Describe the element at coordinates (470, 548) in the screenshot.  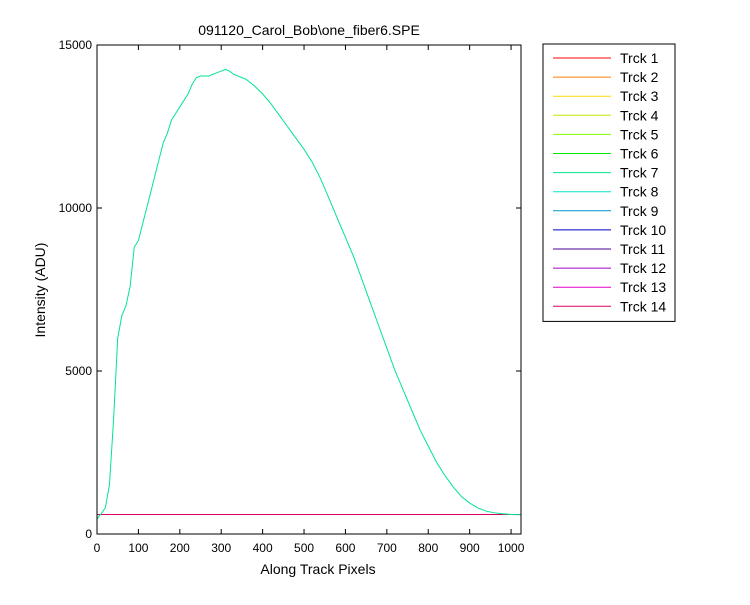
I see `x-tick-label: 900` at that location.